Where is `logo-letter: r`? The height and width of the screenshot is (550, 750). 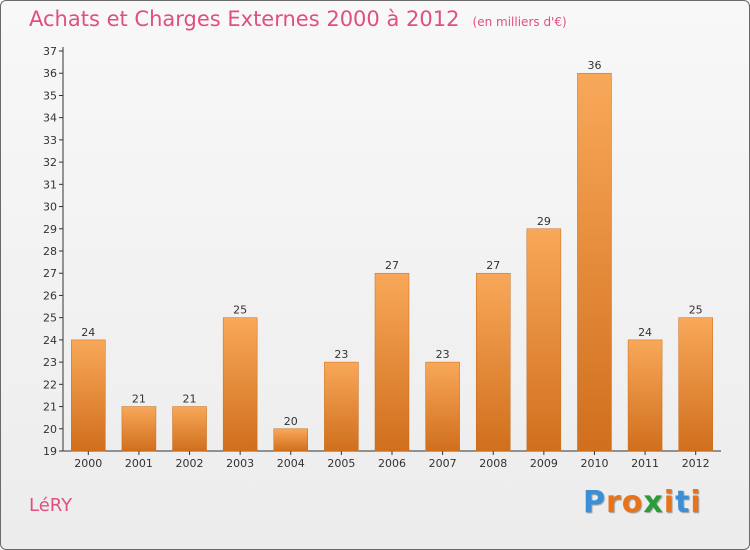 logo-letter: r is located at coordinates (614, 502).